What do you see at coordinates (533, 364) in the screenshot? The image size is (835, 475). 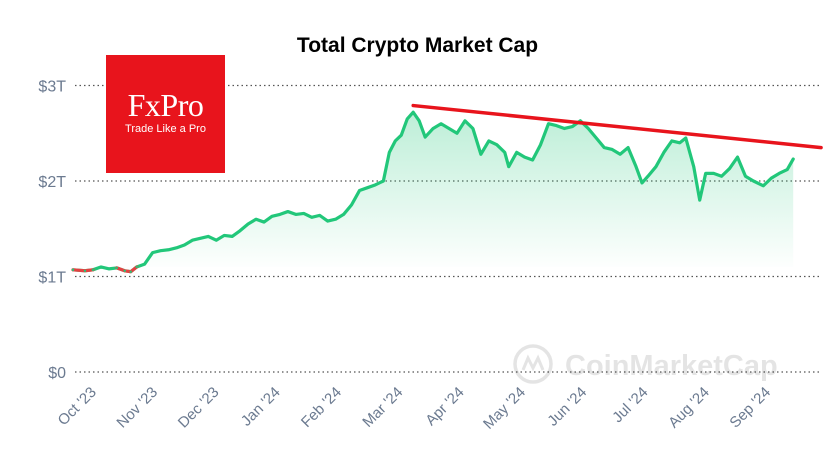 I see `coinmarketcap-icon` at bounding box center [533, 364].